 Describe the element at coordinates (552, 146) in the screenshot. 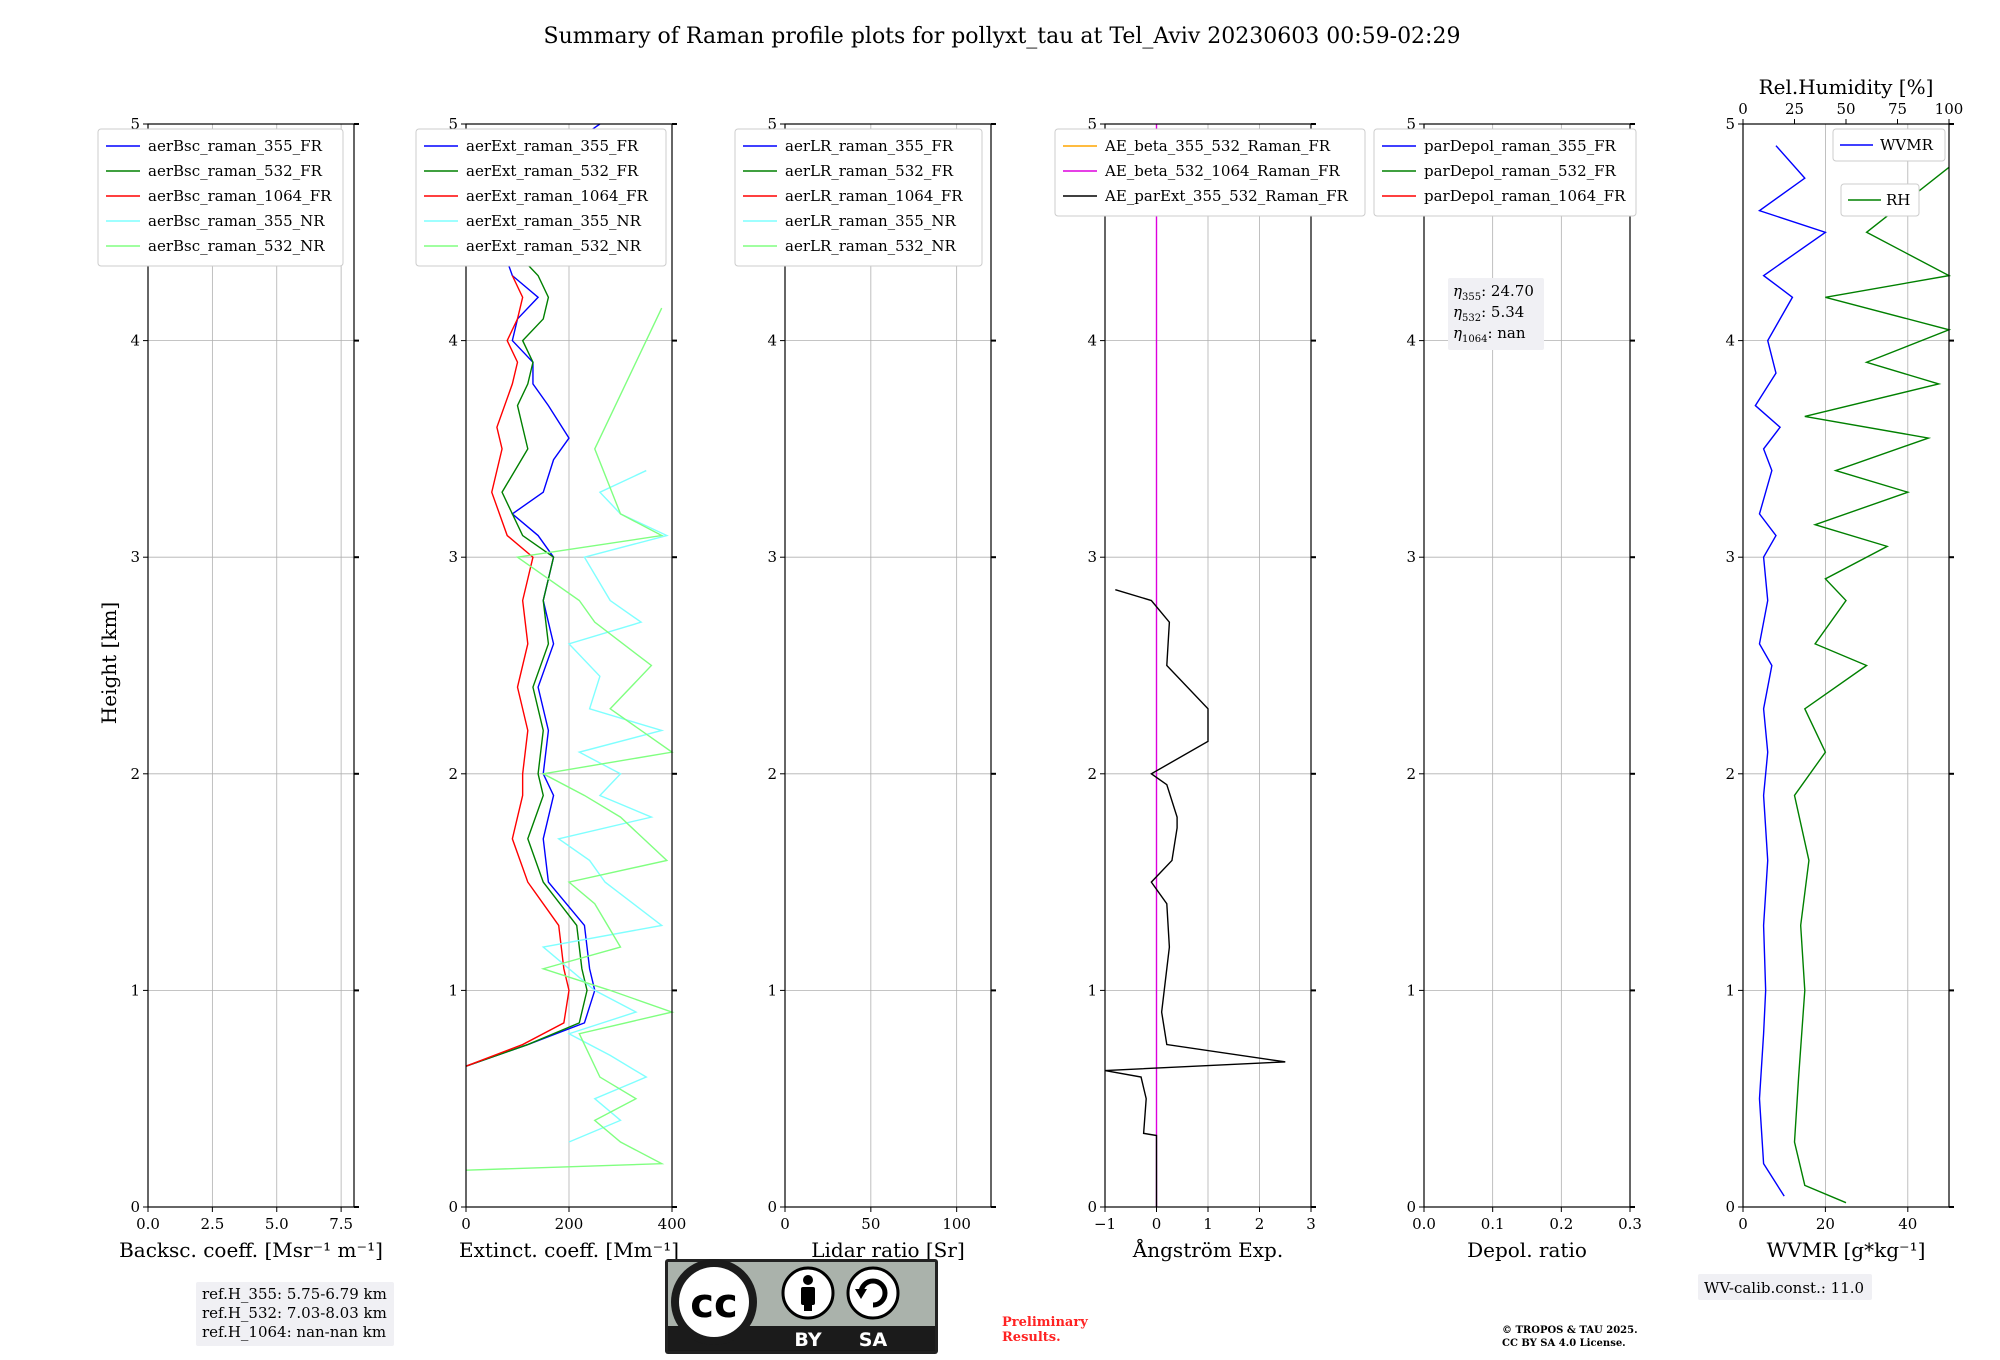

I see `legend-label: aerExt_raman_355_FR` at that location.